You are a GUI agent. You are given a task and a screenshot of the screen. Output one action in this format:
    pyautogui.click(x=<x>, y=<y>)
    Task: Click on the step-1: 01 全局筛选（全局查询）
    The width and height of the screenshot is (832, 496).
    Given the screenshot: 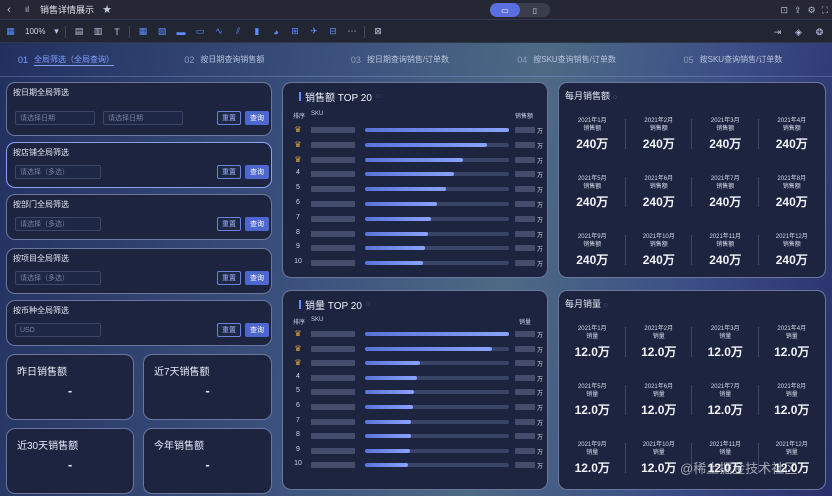 What is the action you would take?
    pyautogui.click(x=83, y=60)
    